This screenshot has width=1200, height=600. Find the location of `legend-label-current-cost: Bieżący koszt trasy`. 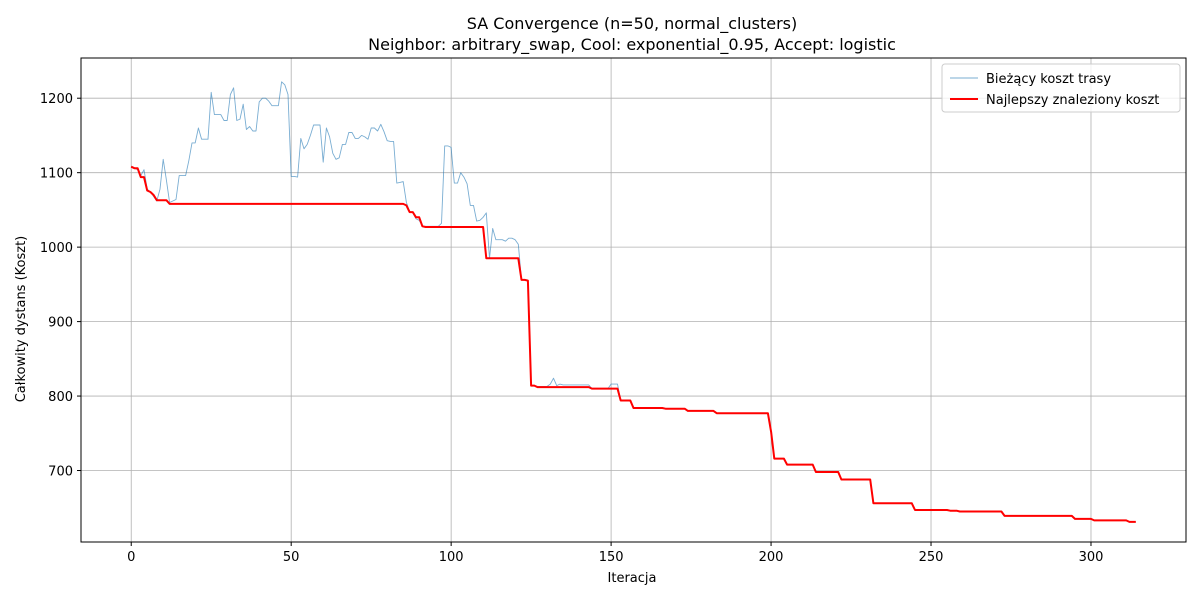

legend-label-current-cost: Bieżący koszt trasy is located at coordinates (1048, 79).